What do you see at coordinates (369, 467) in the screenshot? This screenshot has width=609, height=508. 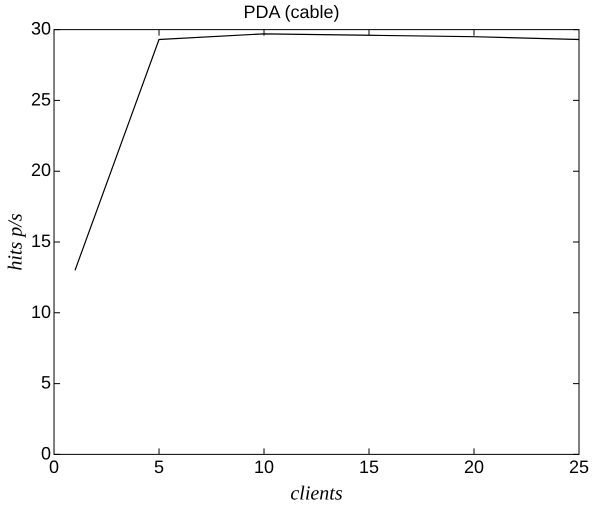 I see `x-tick-label: 15` at bounding box center [369, 467].